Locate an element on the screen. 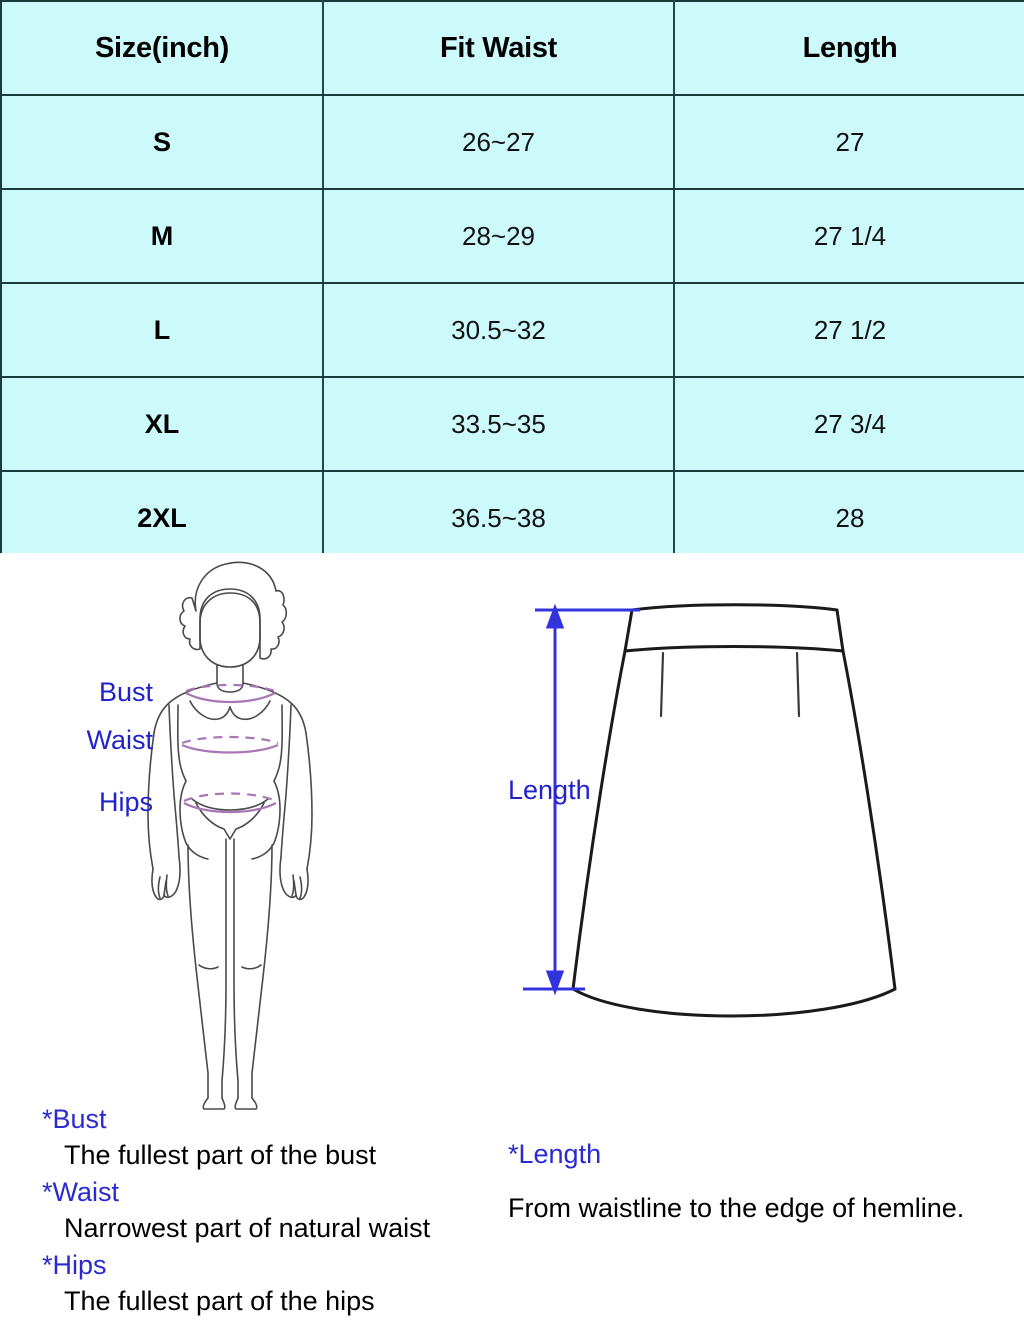 Image resolution: width=1024 pixels, height=1320 pixels. cell-size: 2XL is located at coordinates (162, 518).